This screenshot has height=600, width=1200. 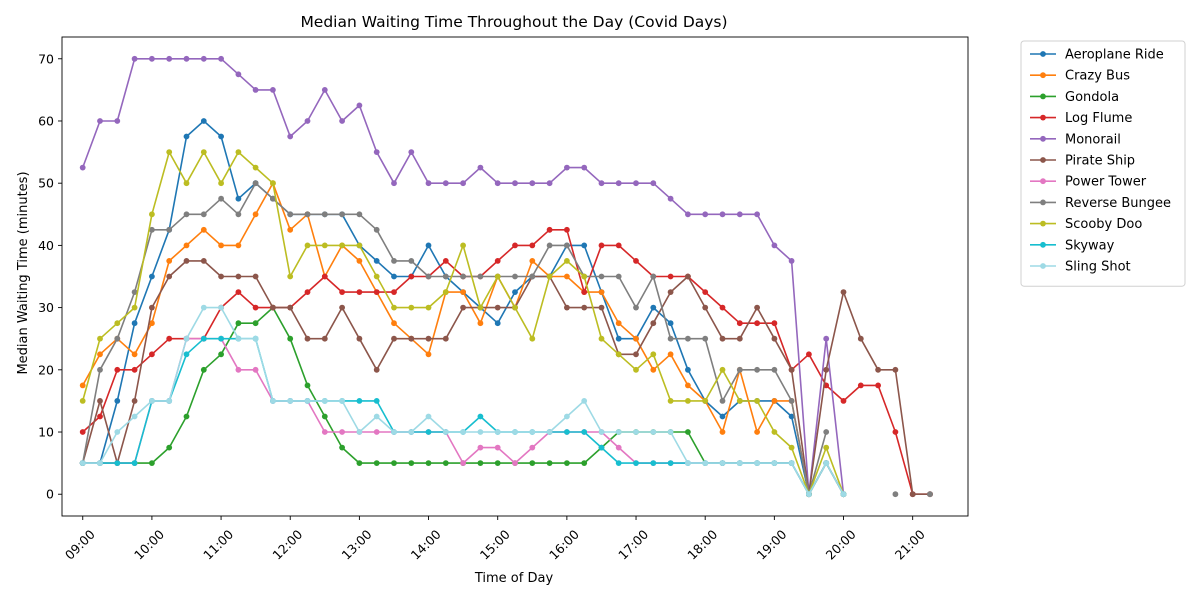 I want to click on legend-item: Log Flume, so click(x=1081, y=118).